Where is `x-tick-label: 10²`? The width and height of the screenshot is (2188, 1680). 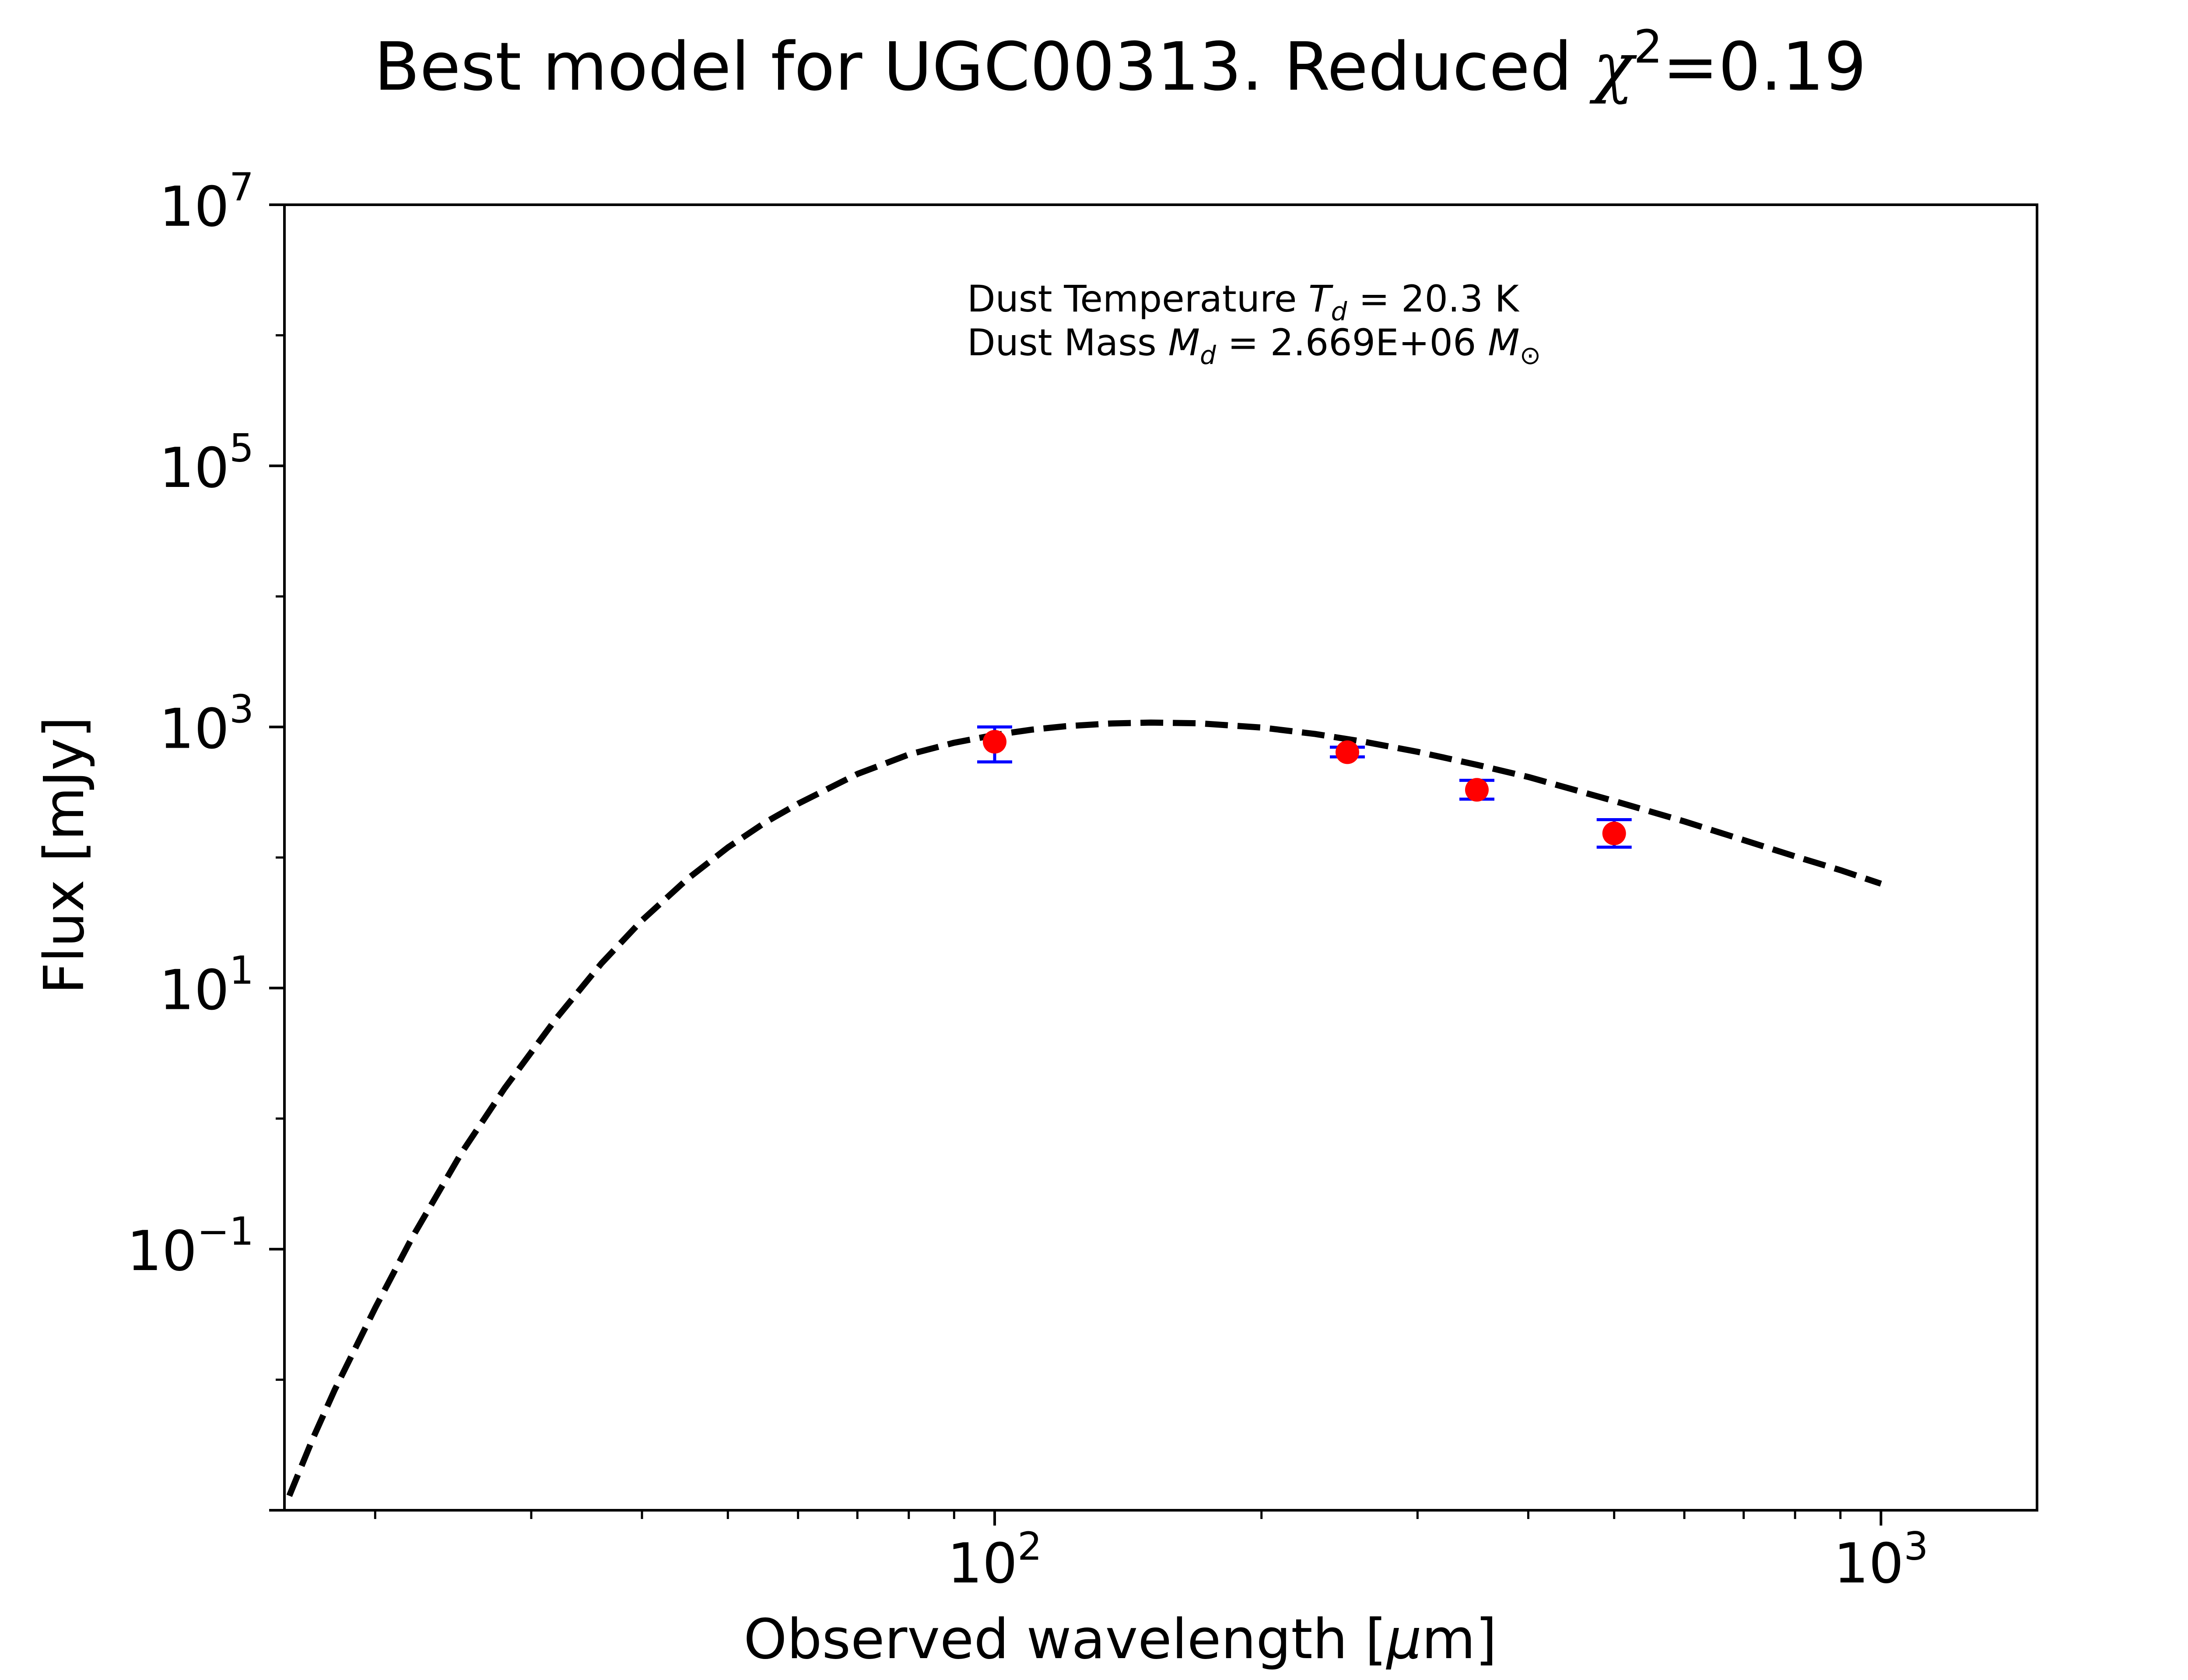
x-tick-label: 10² is located at coordinates (995, 1560).